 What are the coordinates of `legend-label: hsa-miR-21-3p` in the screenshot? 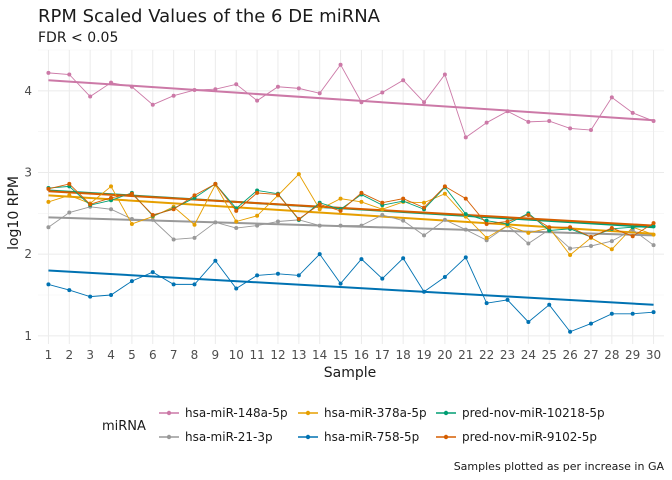 It's located at (229, 437).